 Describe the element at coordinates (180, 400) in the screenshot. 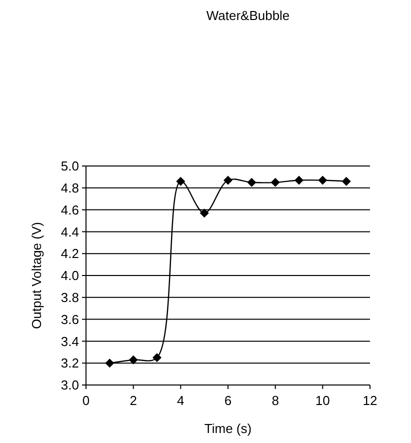

I see `x-tick-label: 4` at that location.